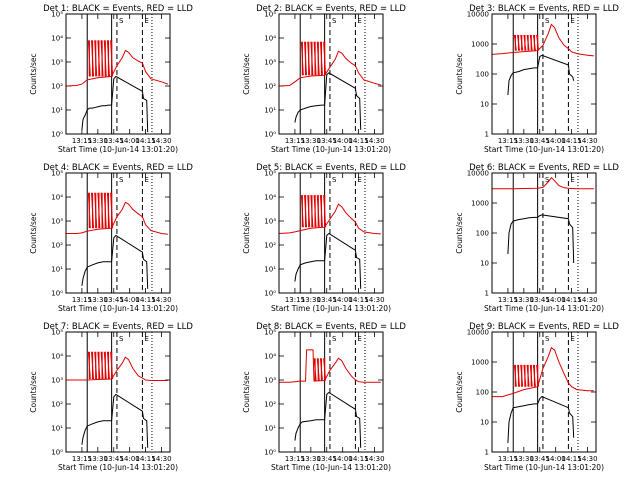 This screenshot has width=640, height=480. I want to click on y-tick-label: 10³, so click(270, 222).